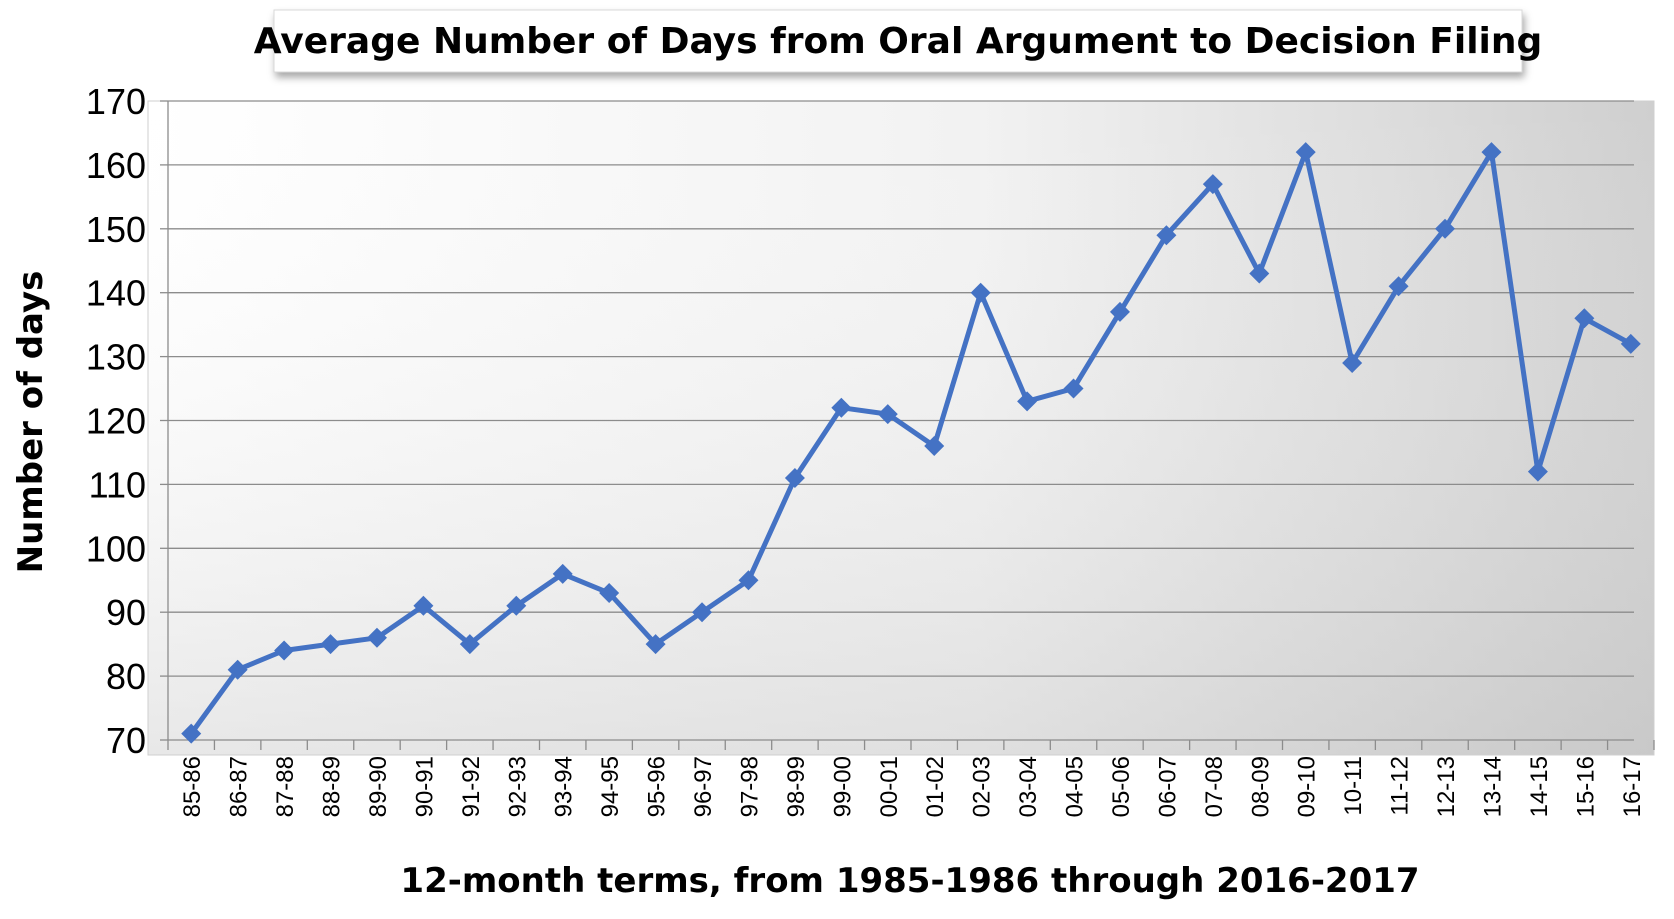 Image resolution: width=1674 pixels, height=919 pixels. What do you see at coordinates (424, 786) in the screenshot?
I see `x-tick-label: 90-91` at bounding box center [424, 786].